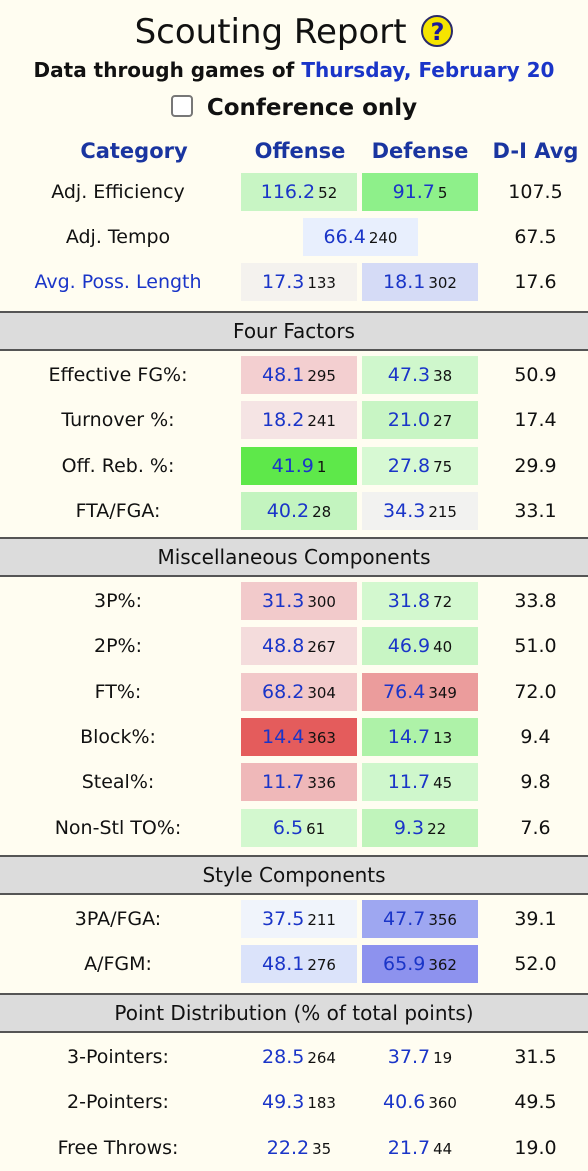 This screenshot has height=1171, width=588. Describe the element at coordinates (283, 601) in the screenshot. I see `offense-value: 31.3` at that location.